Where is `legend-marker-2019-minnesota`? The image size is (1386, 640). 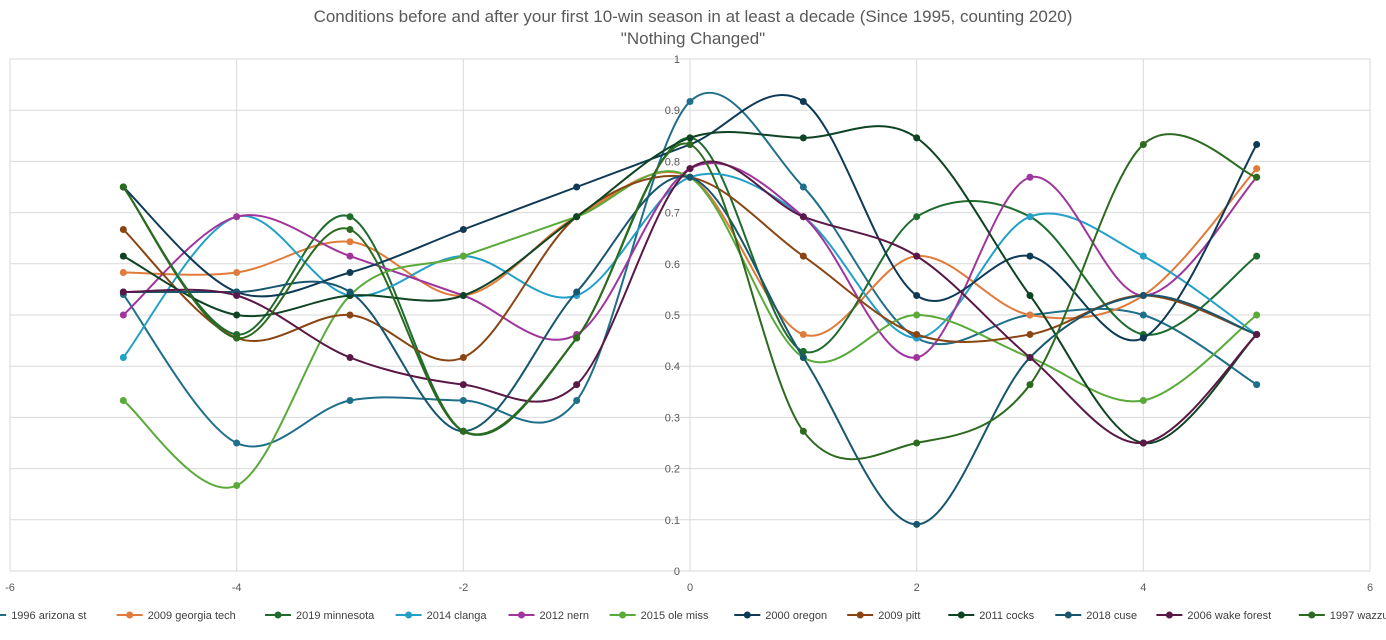 legend-marker-2019-minnesota is located at coordinates (278, 615).